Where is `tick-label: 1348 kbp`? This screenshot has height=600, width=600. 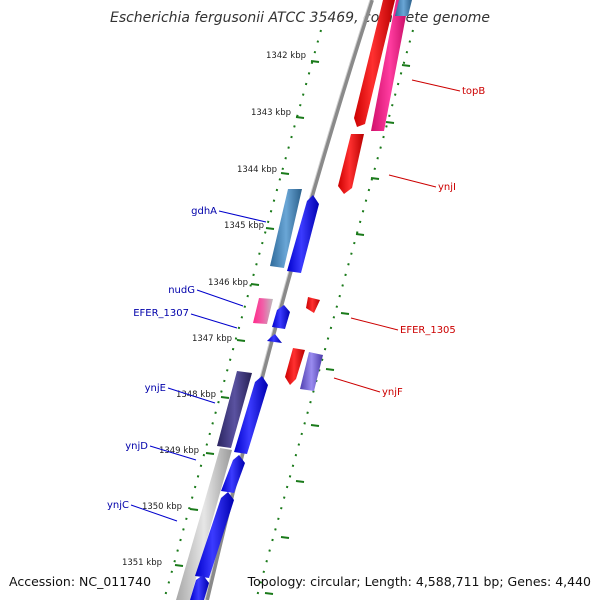 tick-label: 1348 kbp is located at coordinates (196, 395).